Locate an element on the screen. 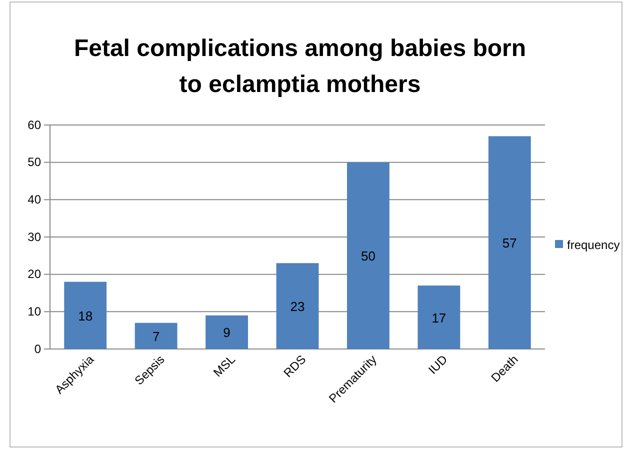  y-tick-label: 50 is located at coordinates (35, 162).